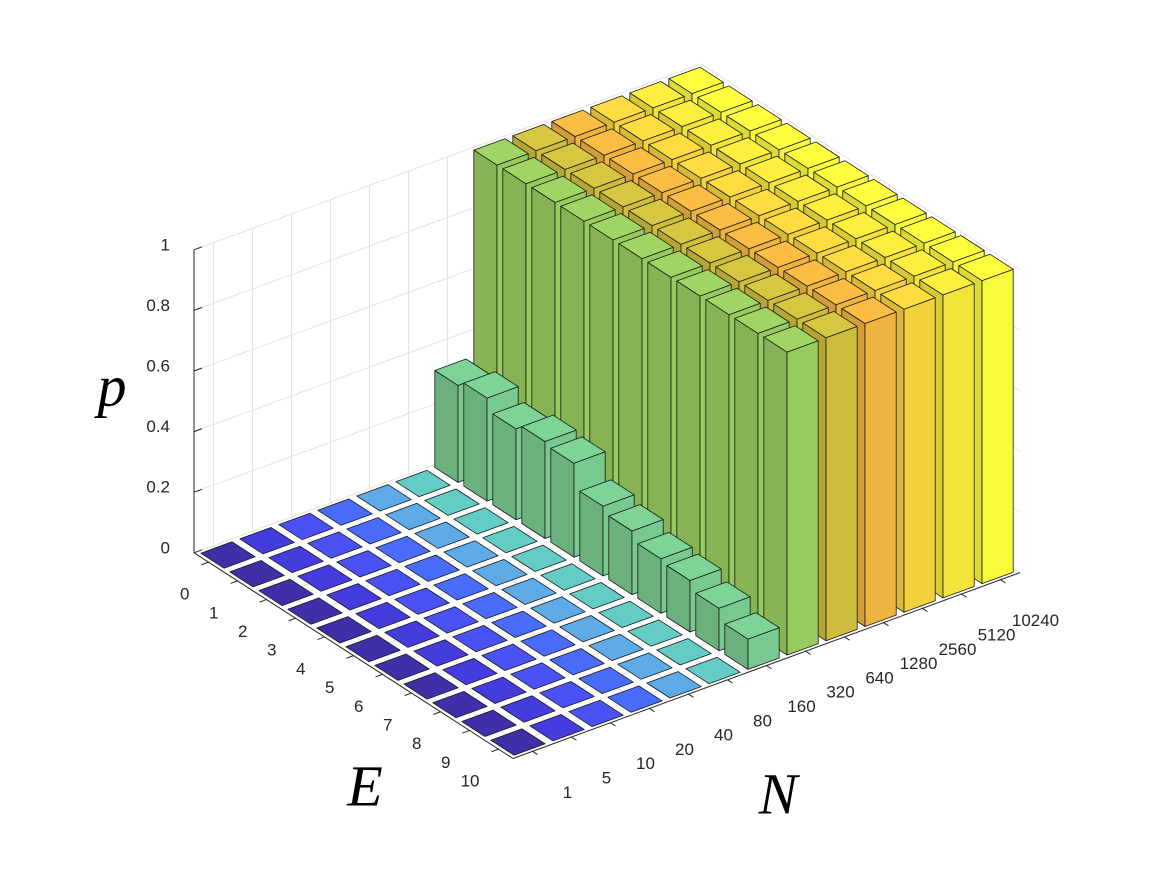  Describe the element at coordinates (358, 706) in the screenshot. I see `y-tick-label: 6` at that location.